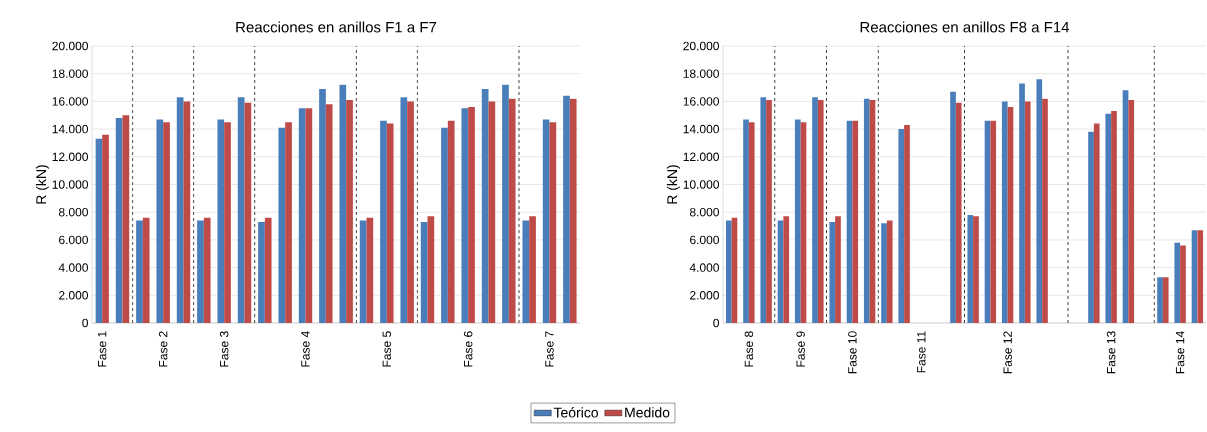 The image size is (1207, 432). I want to click on y-tick-label: 12.000, so click(70, 157).